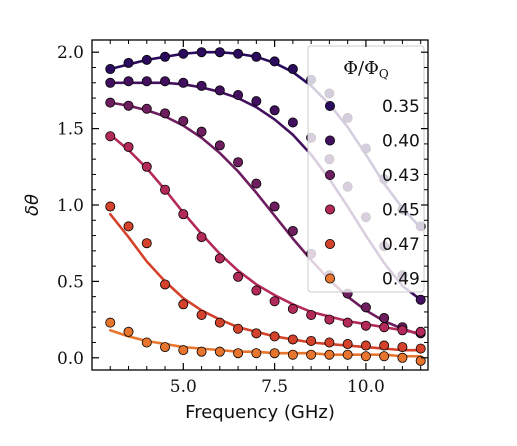 The height and width of the screenshot is (446, 517). I want to click on legend-entry: 0.49, so click(372, 280).